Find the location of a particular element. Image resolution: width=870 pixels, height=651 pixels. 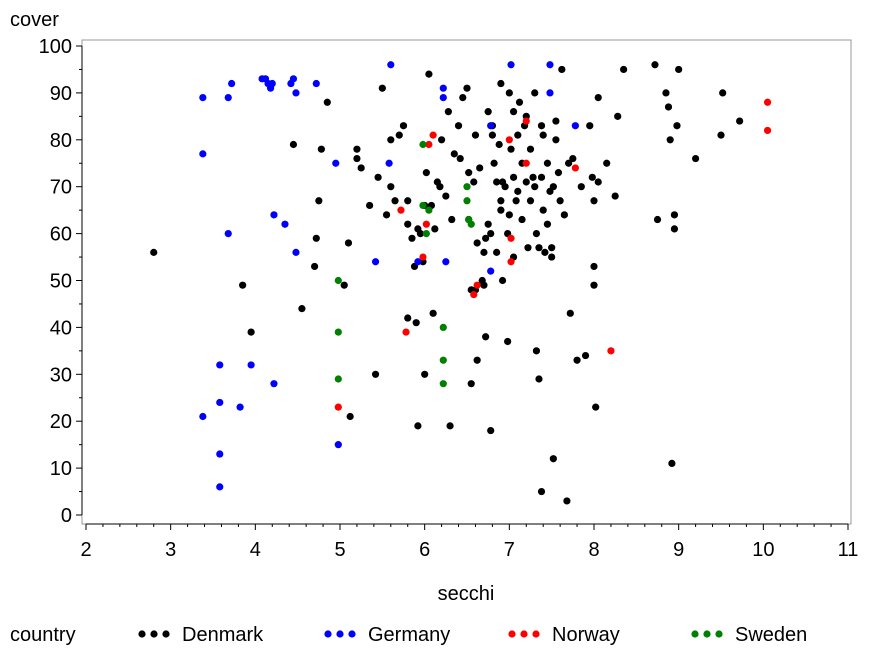

x-tick-label: 6 is located at coordinates (424, 550).